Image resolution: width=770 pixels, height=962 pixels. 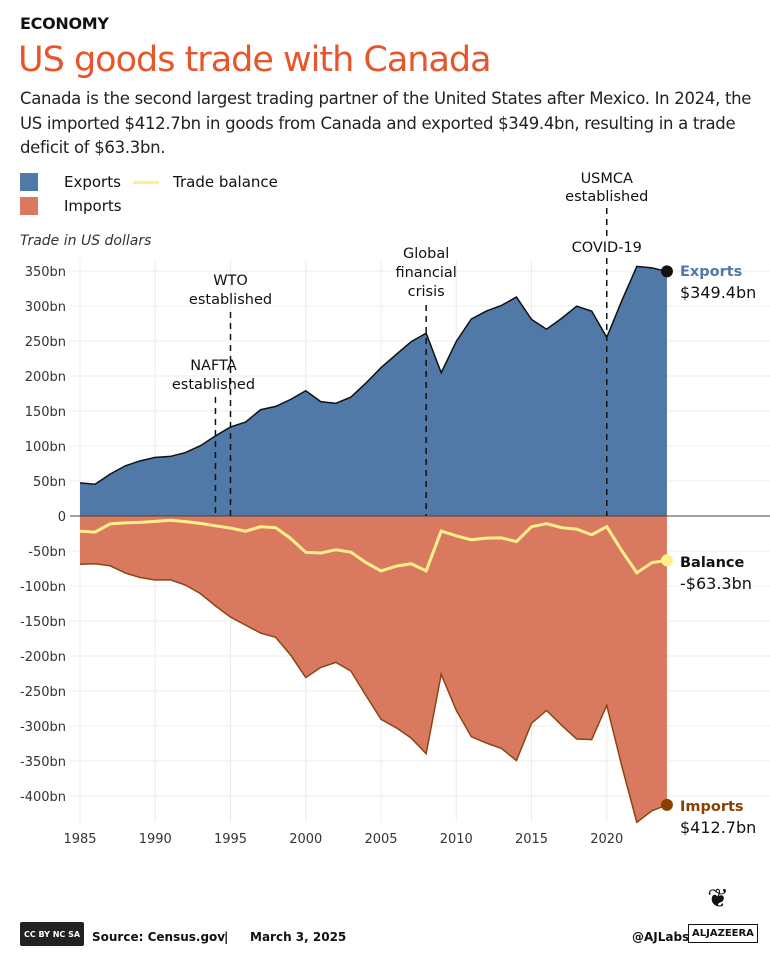 I want to click on y-tick-label: -150bn, so click(x=43, y=622).